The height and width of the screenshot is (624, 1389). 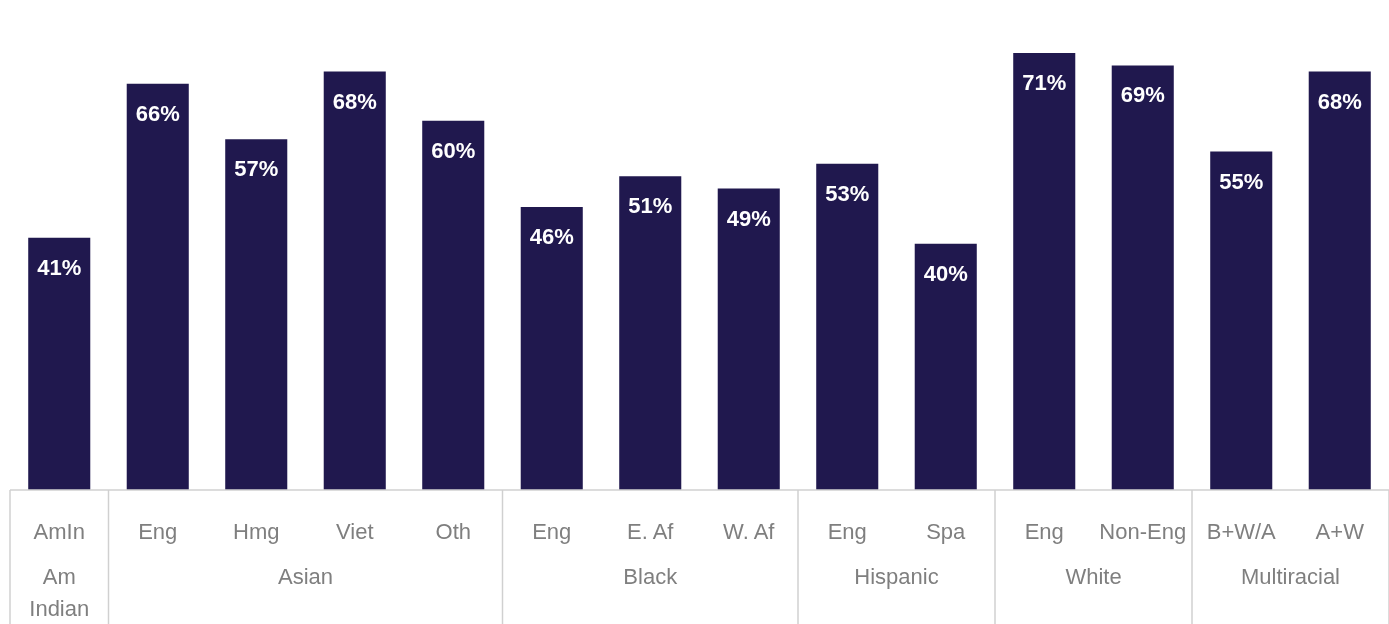 What do you see at coordinates (59, 532) in the screenshot?
I see `x-tick-label: AmIn` at bounding box center [59, 532].